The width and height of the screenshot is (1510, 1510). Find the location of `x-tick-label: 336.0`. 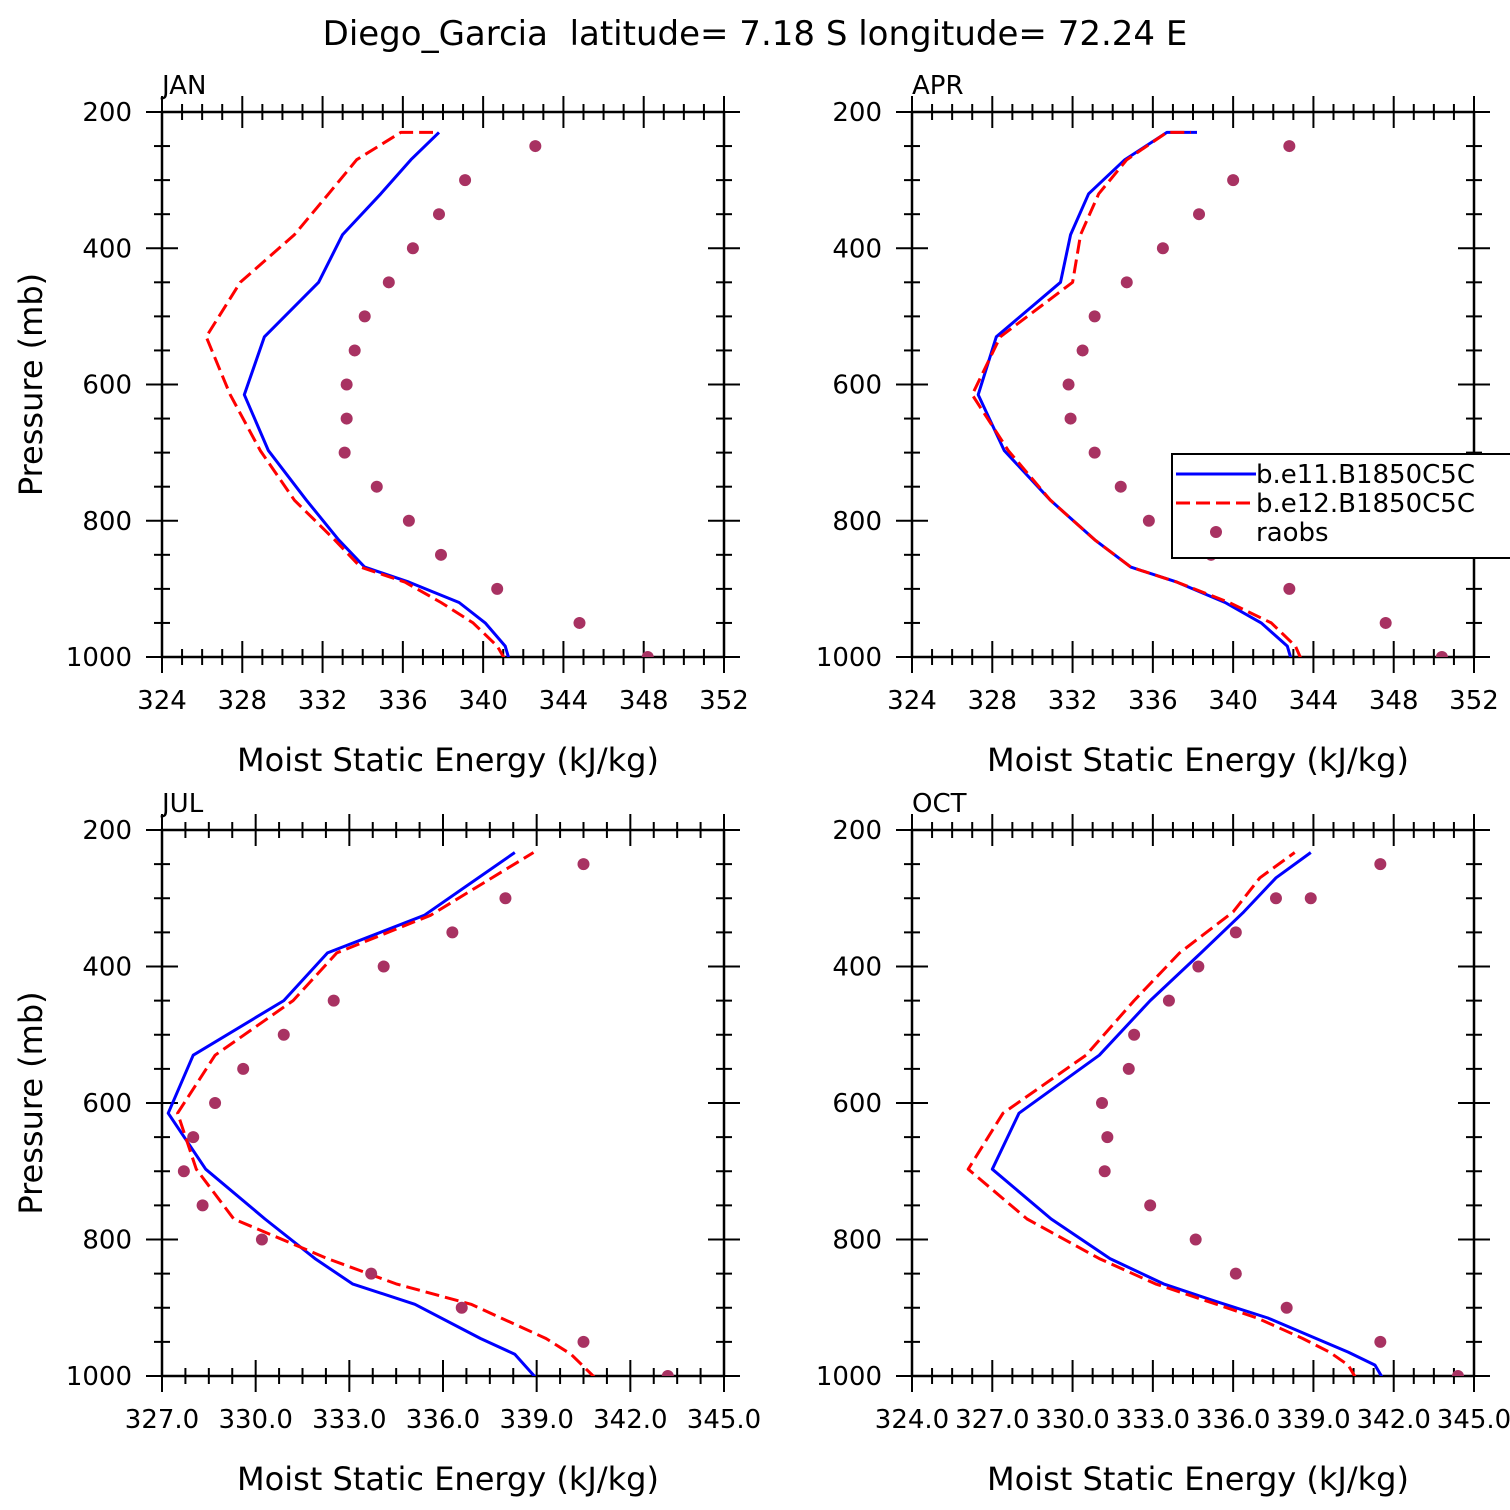

x-tick-label: 336.0 is located at coordinates (1233, 1420).